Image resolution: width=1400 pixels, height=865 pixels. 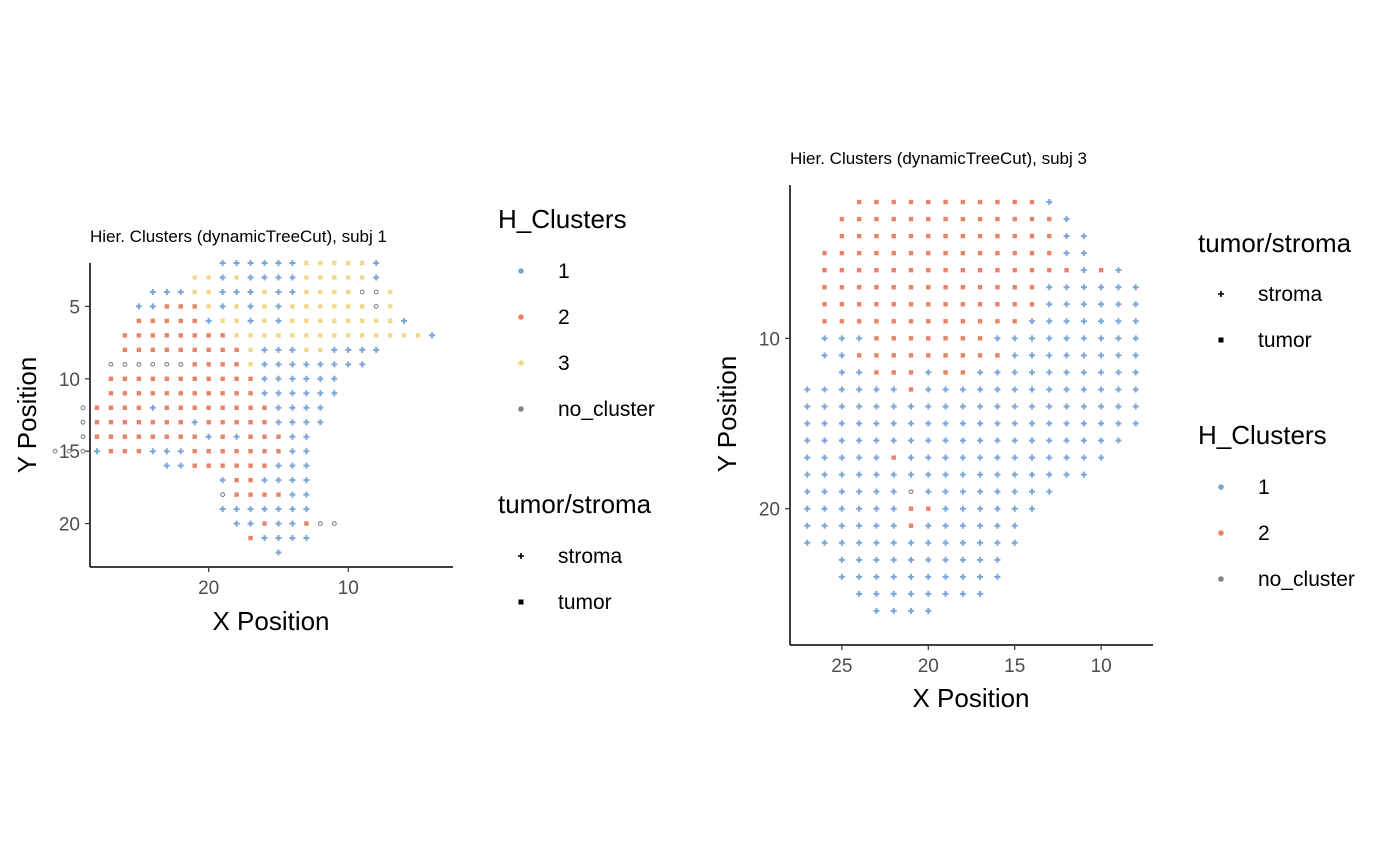 I want to click on legend-label: tumor, so click(x=1285, y=340).